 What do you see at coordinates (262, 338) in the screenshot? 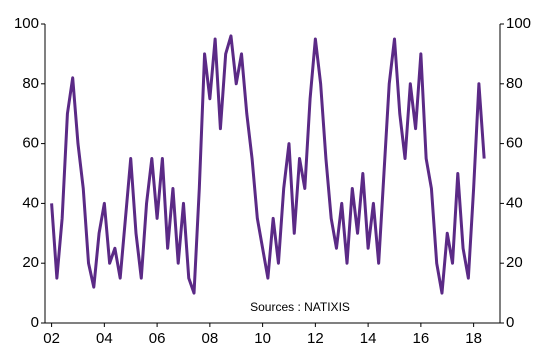
I see `x-tick-label: 10` at bounding box center [262, 338].